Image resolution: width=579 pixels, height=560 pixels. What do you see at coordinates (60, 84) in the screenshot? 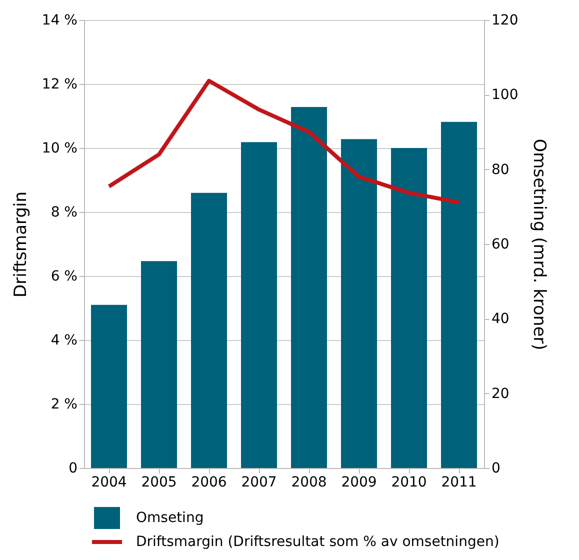
I see `y-tick-label: 12 %` at bounding box center [60, 84].